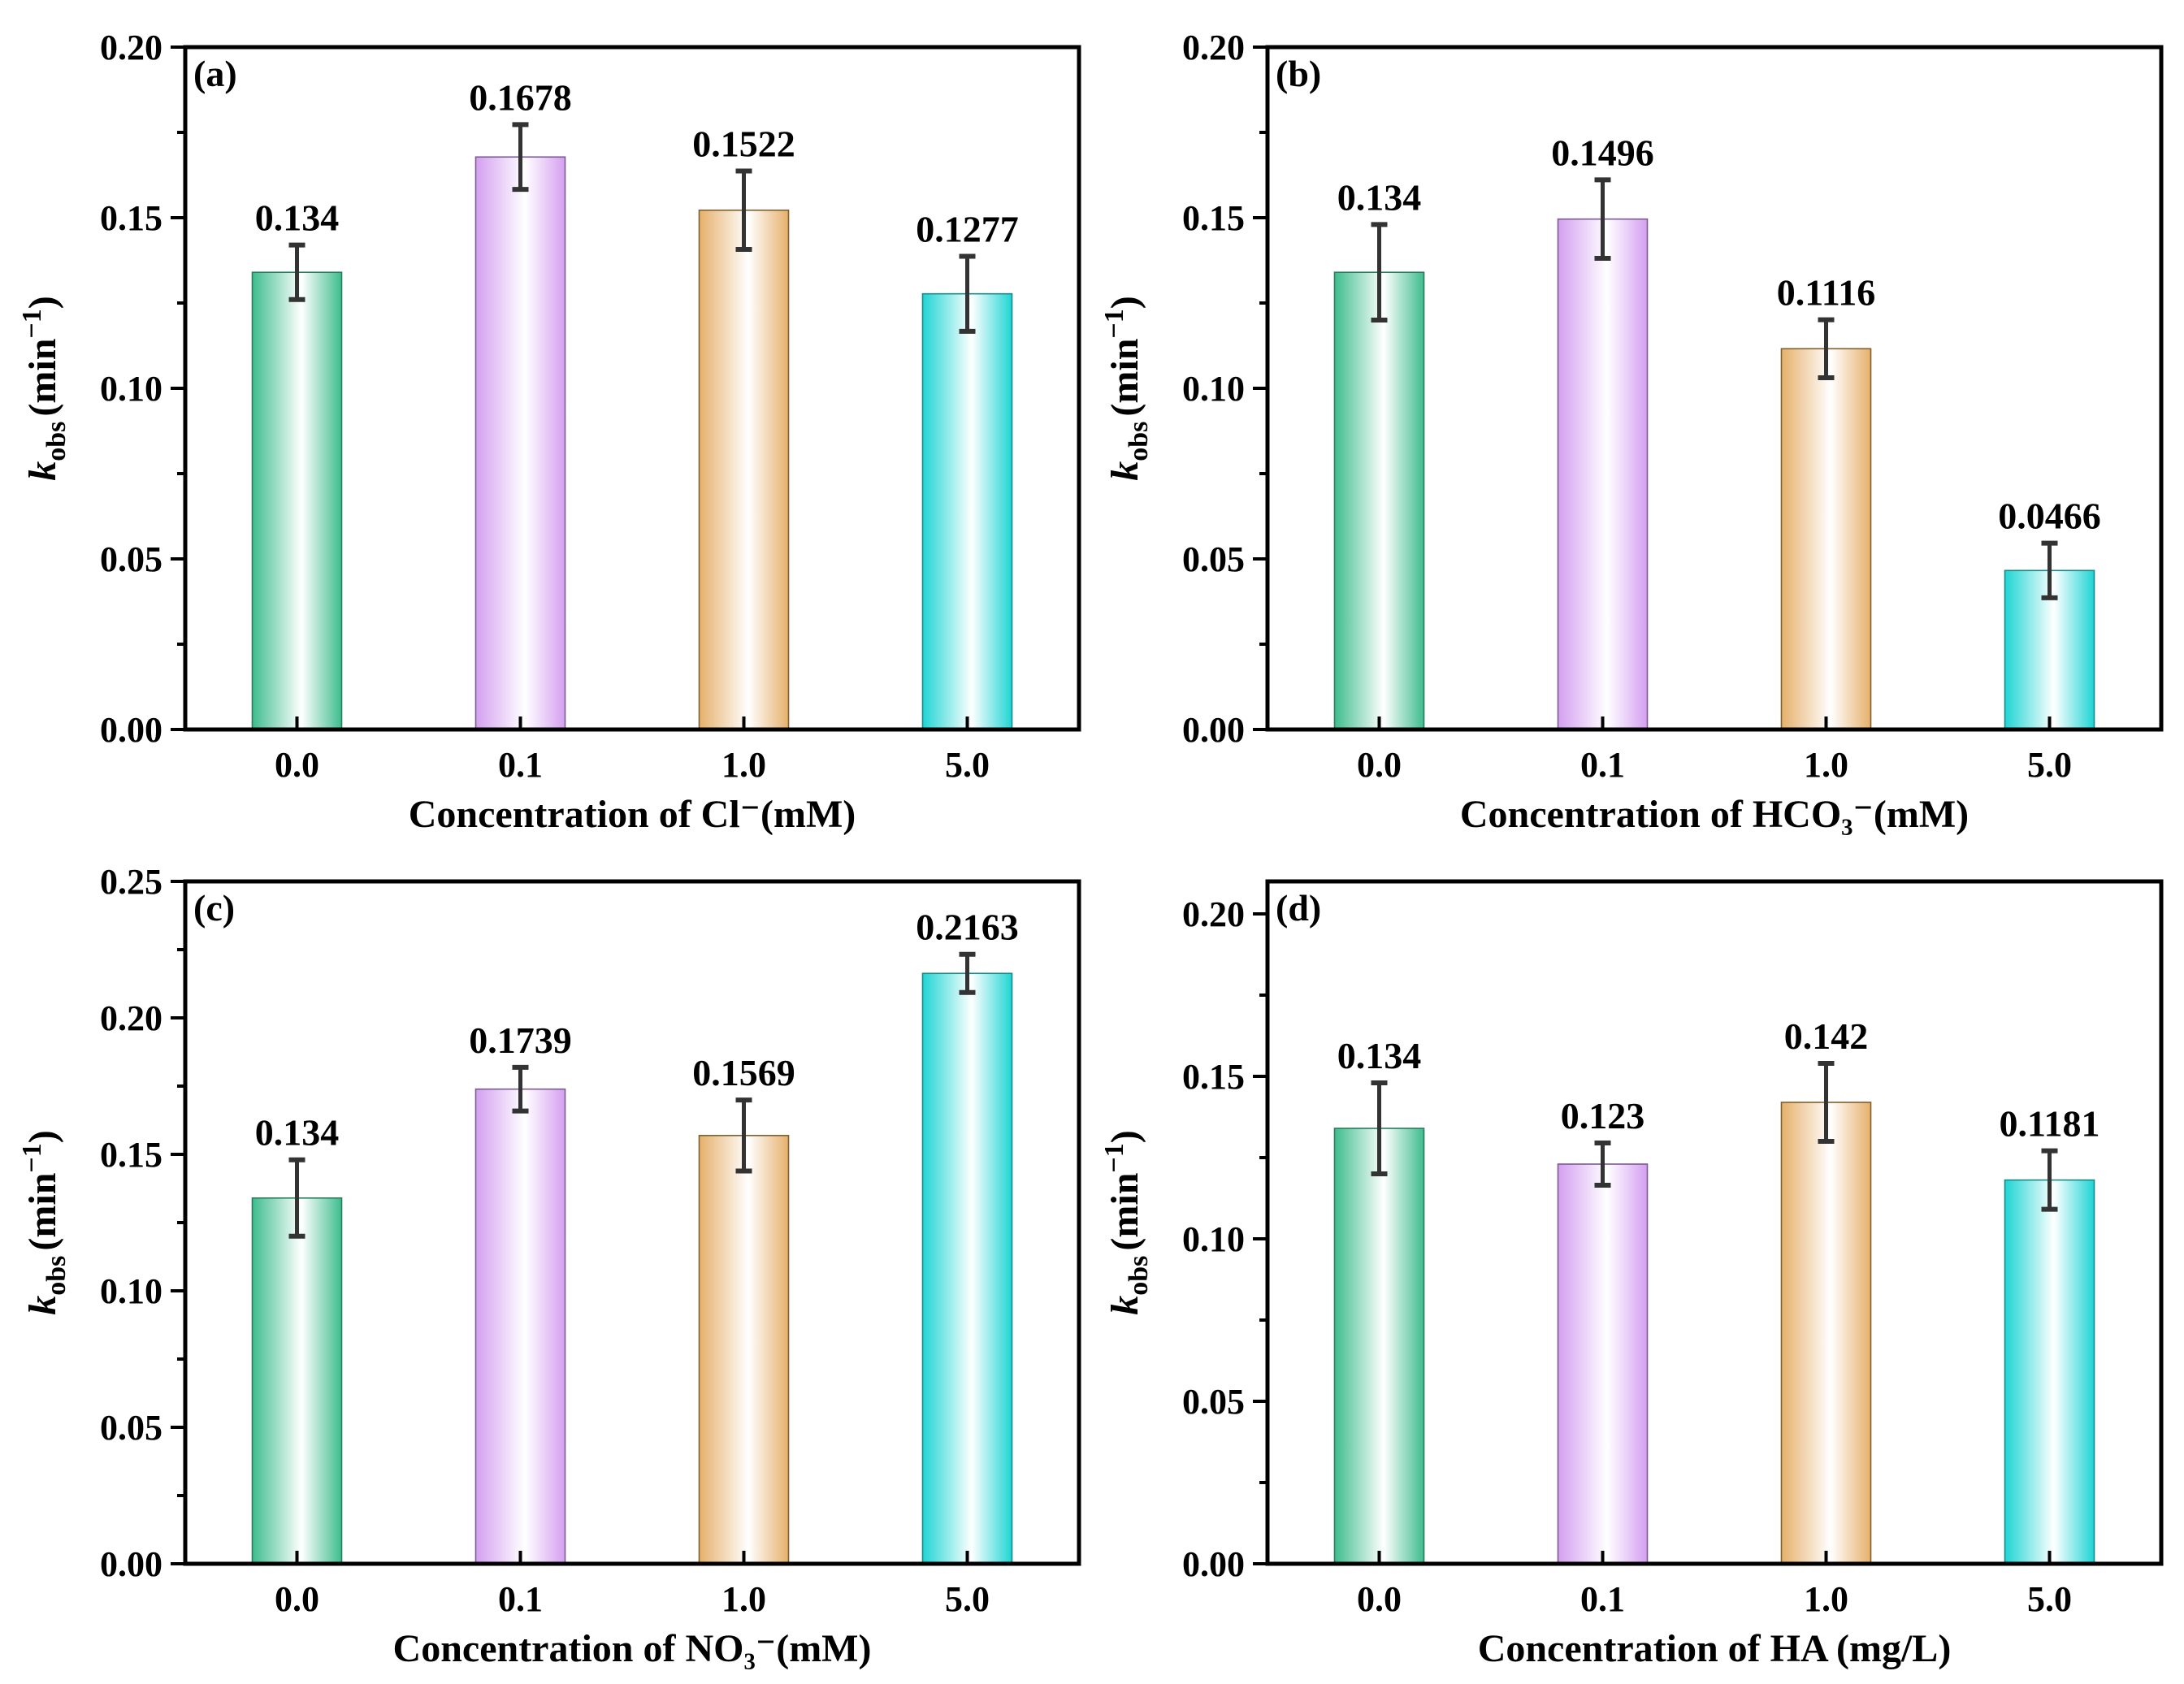 Image resolution: width=2184 pixels, height=1684 pixels. What do you see at coordinates (1298, 73) in the screenshot?
I see `panel-label: (b)` at bounding box center [1298, 73].